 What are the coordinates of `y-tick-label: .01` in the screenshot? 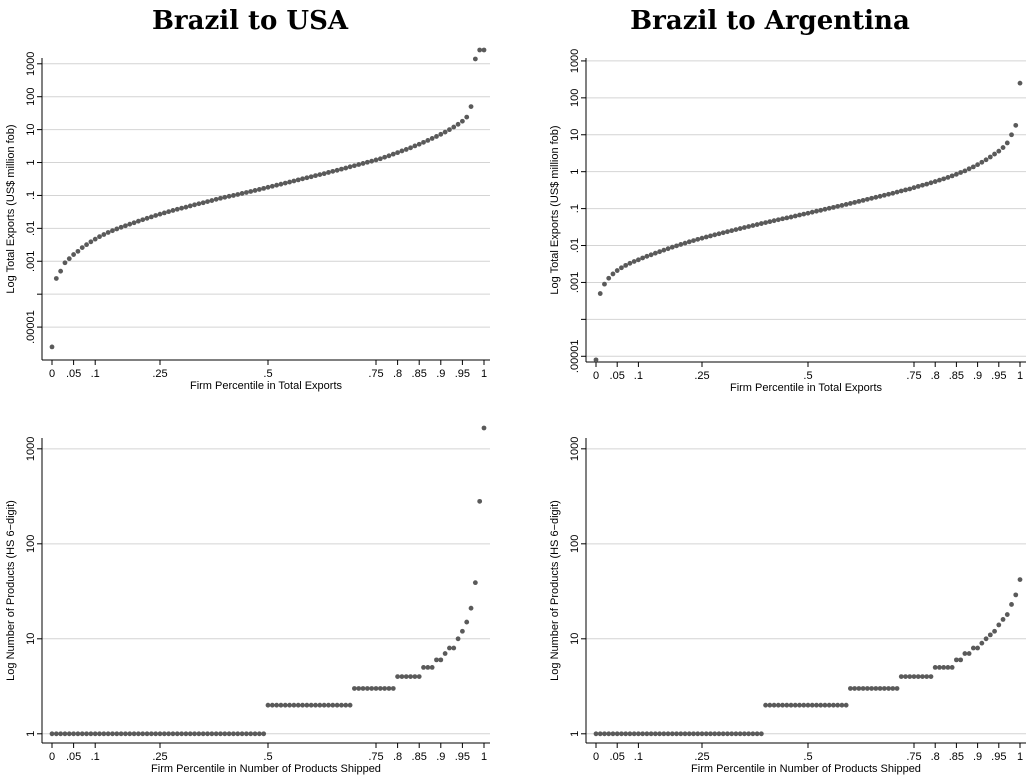 It's located at (31, 228).